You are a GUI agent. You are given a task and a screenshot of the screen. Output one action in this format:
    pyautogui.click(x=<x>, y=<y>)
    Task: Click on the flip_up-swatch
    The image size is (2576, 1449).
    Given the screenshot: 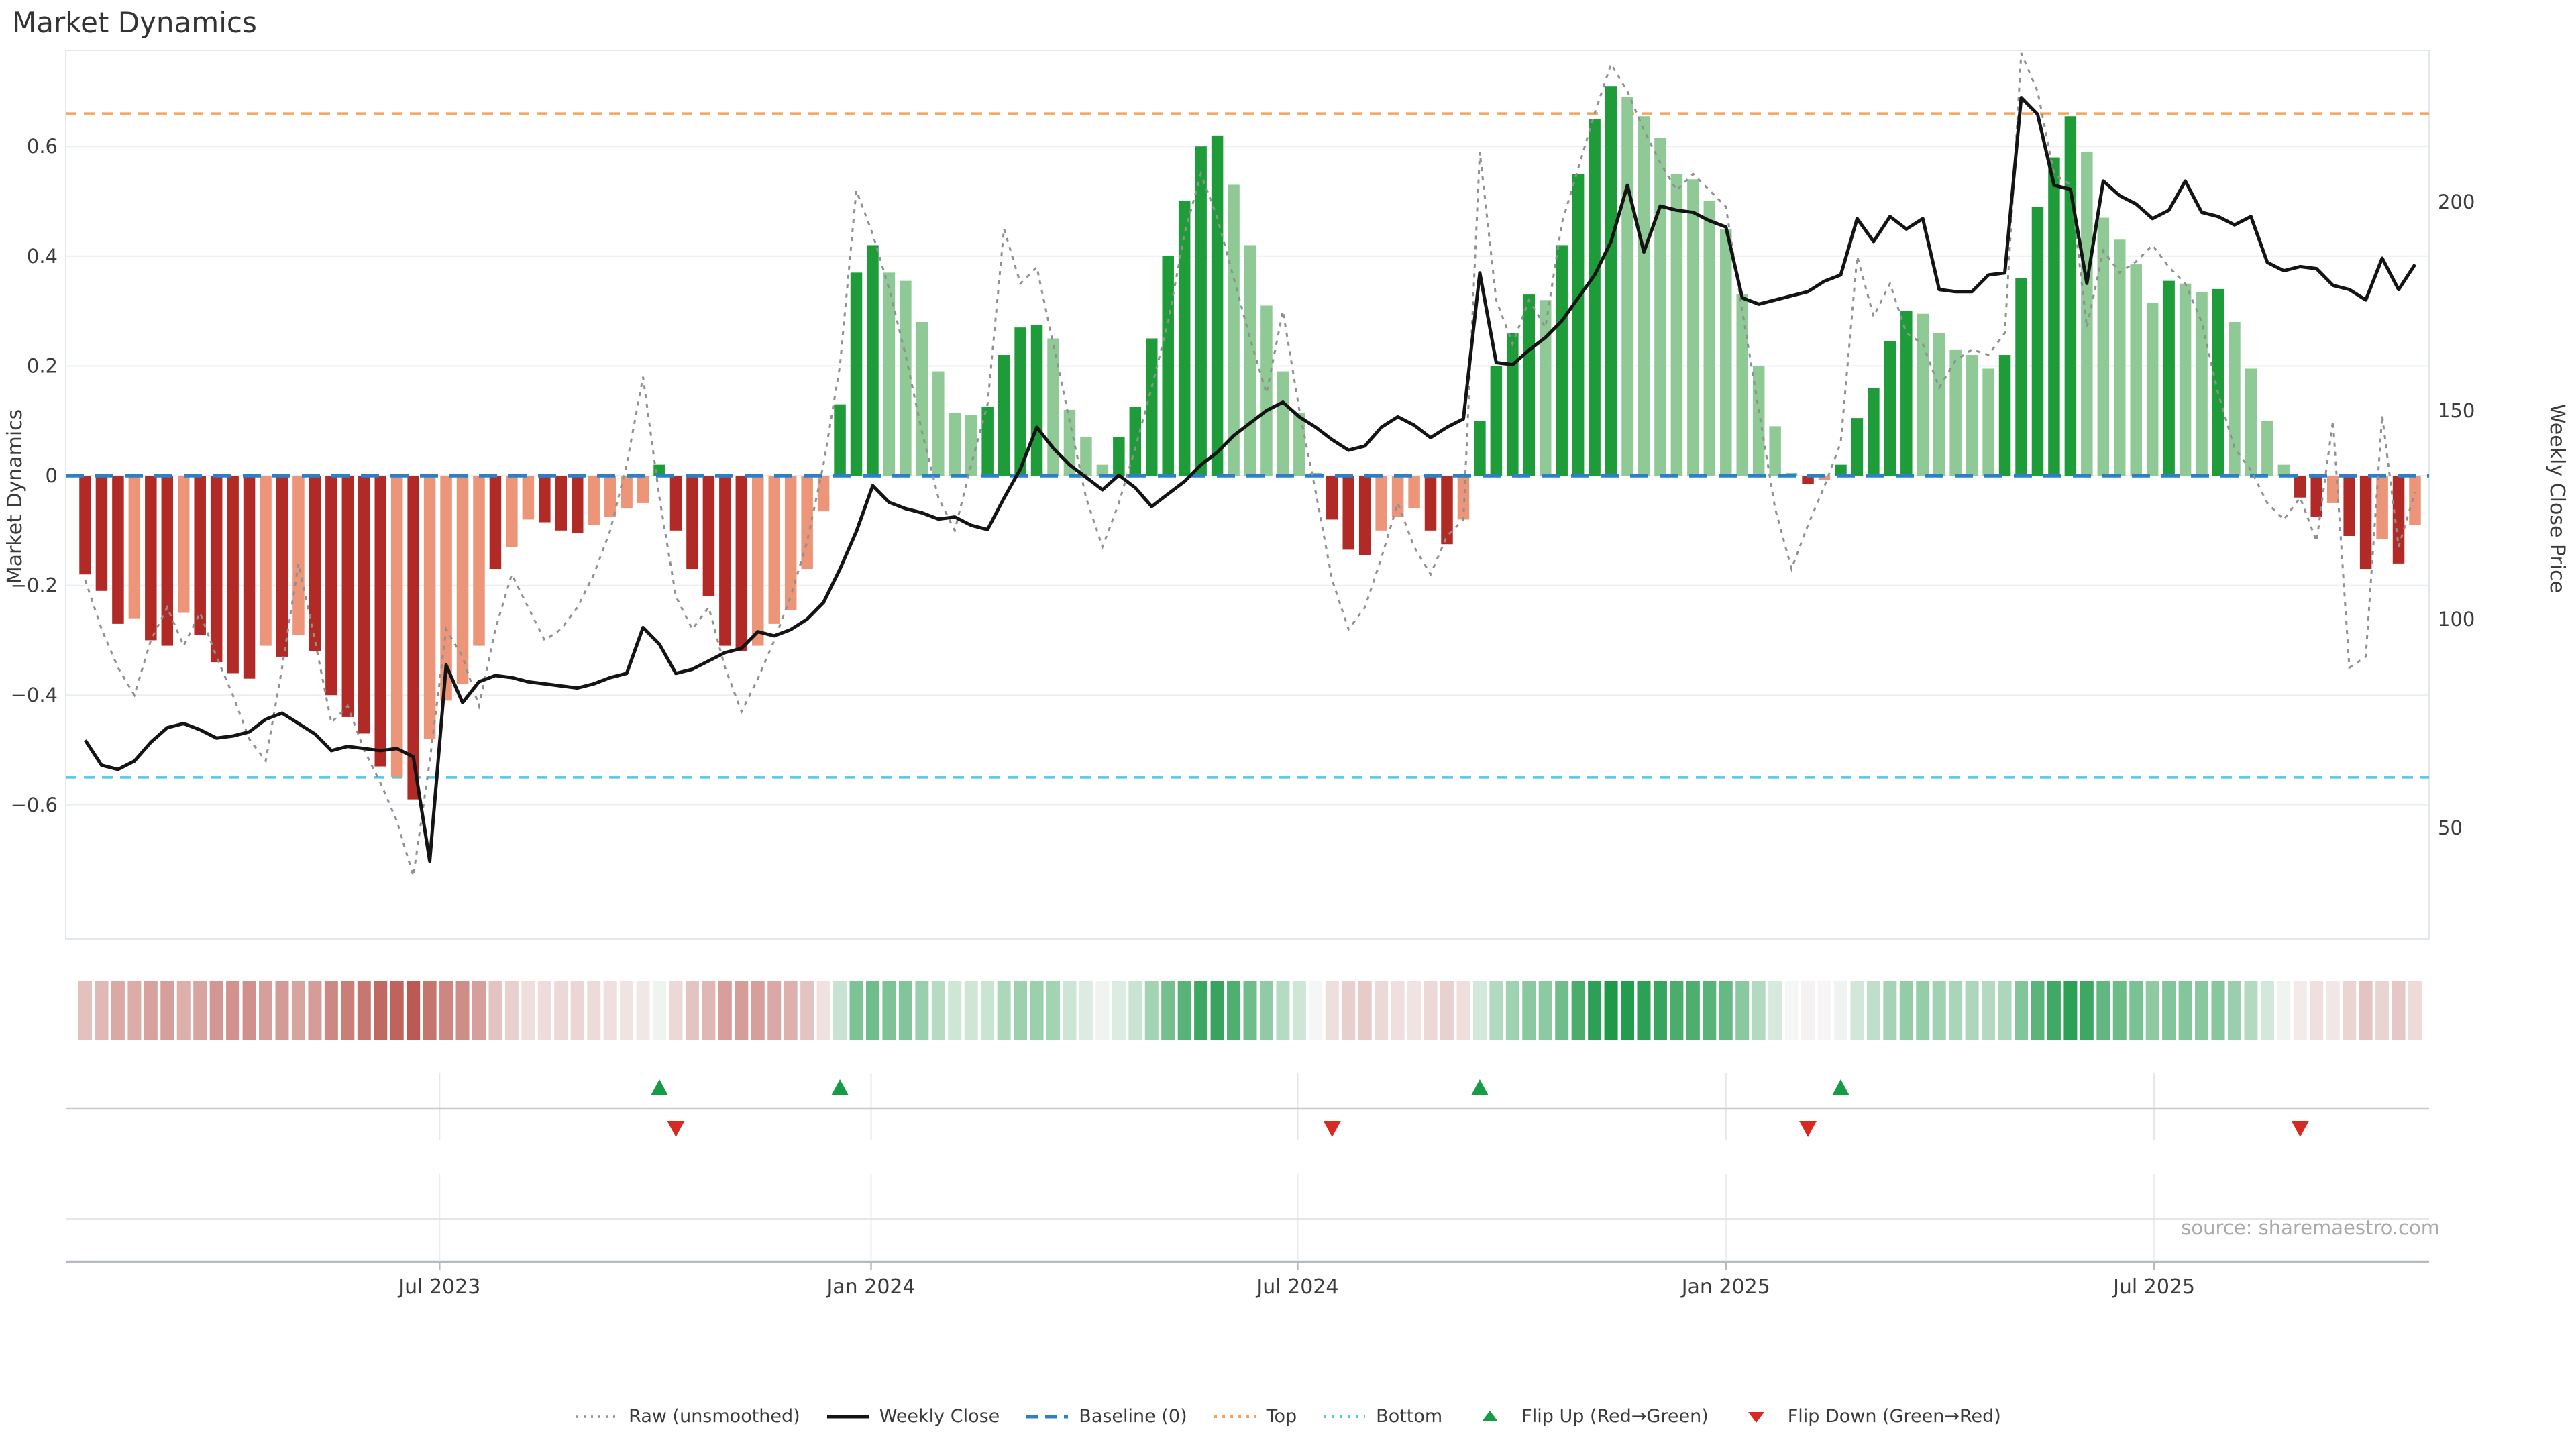 What is the action you would take?
    pyautogui.click(x=1490, y=1415)
    